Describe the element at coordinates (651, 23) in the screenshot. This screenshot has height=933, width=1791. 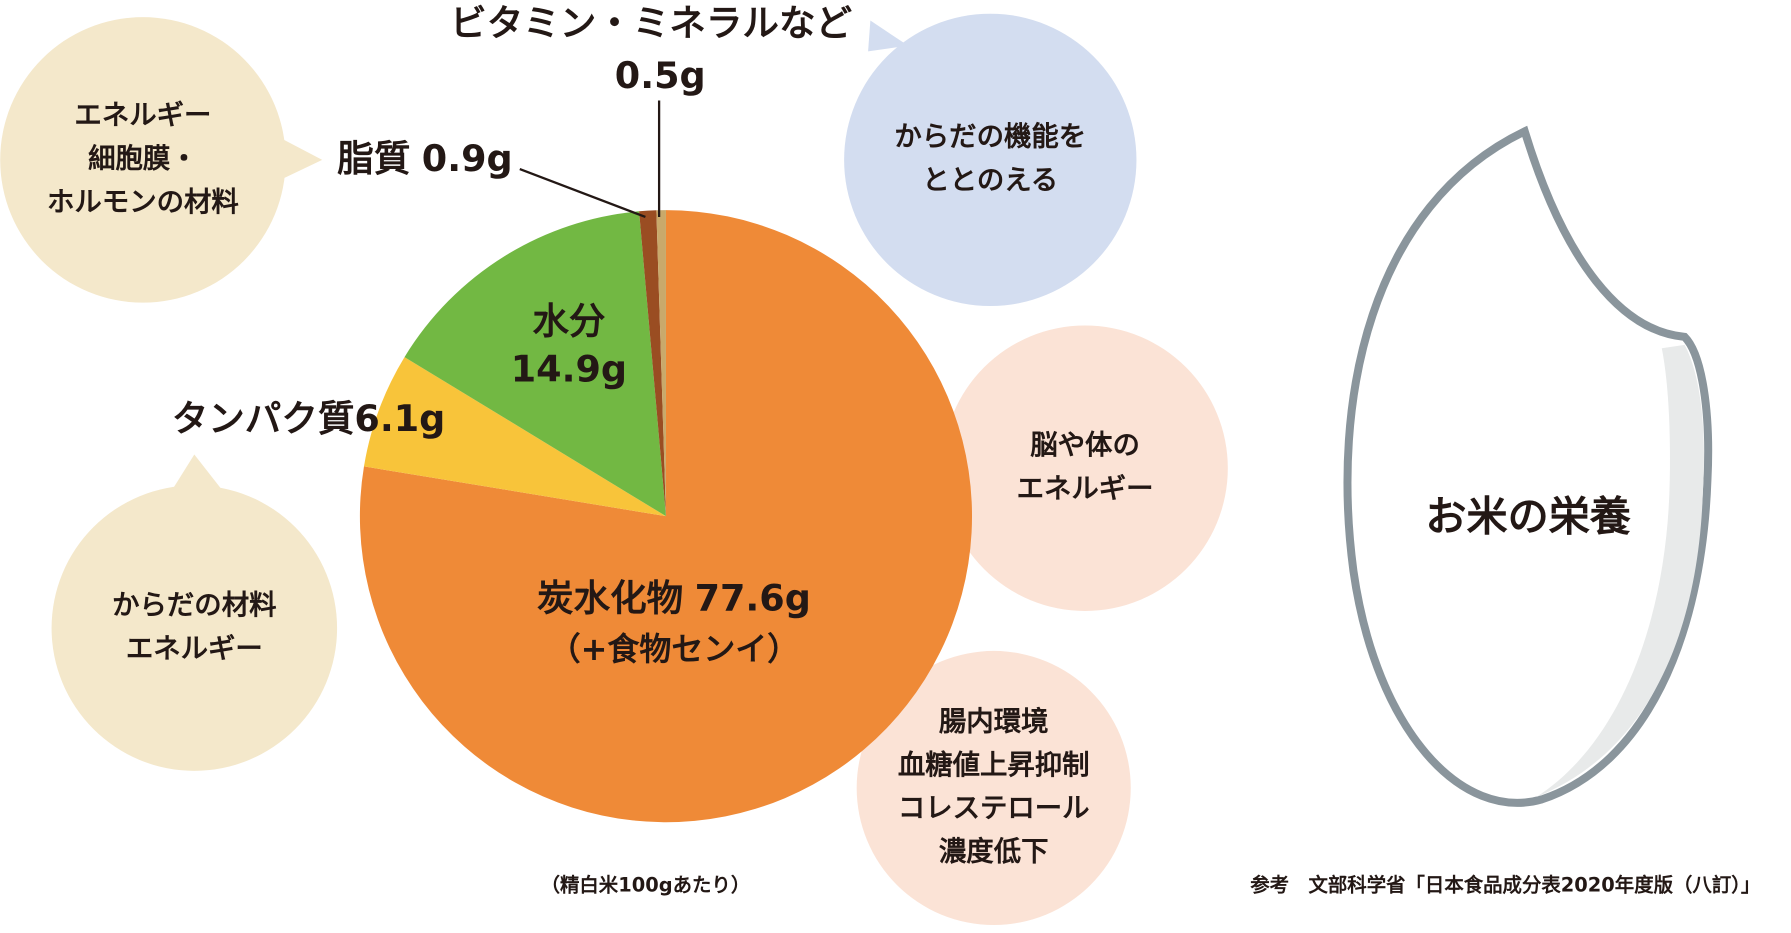
I see `category-label: ビタミン・ミネラルなど` at that location.